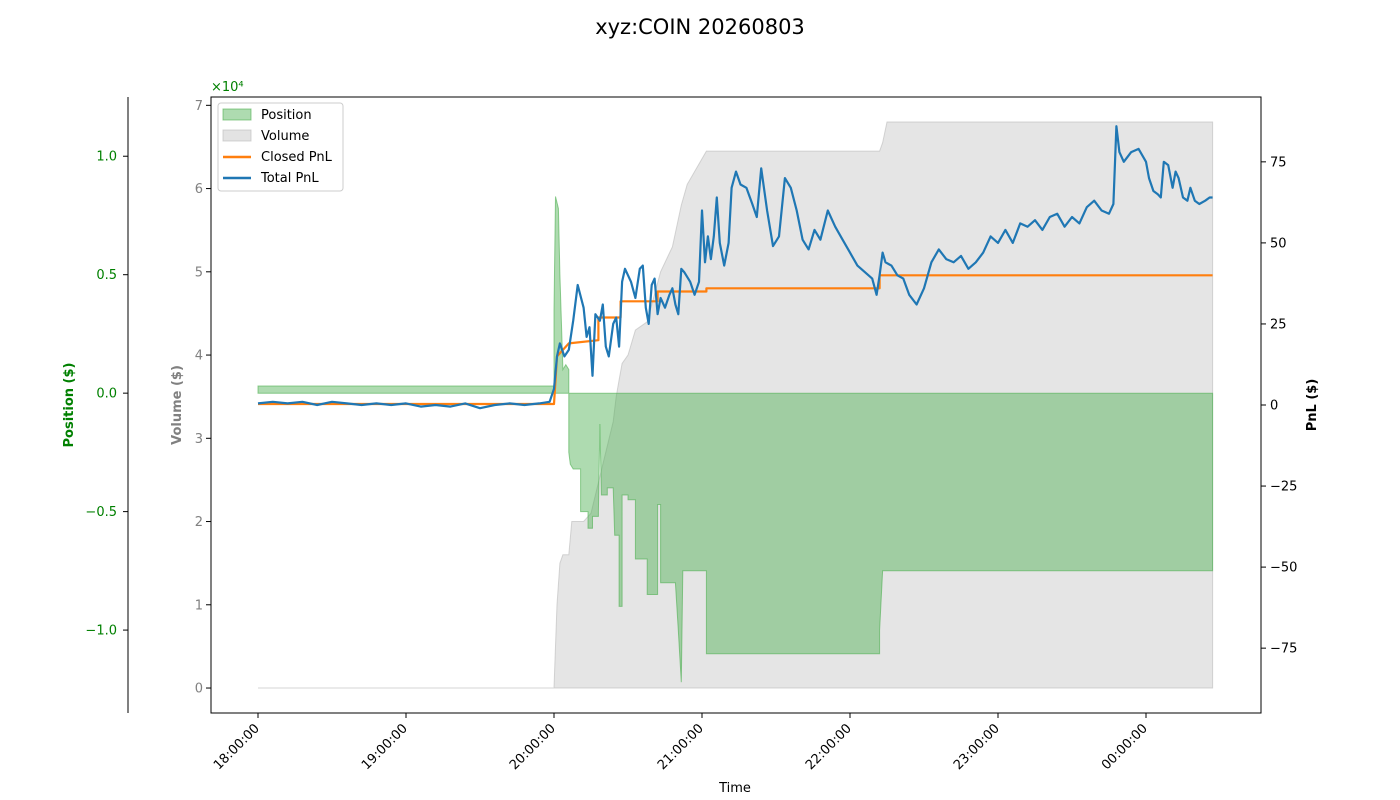 This screenshot has width=1400, height=800. What do you see at coordinates (289, 178) in the screenshot?
I see `legend-label-total-pnl: Total PnL` at bounding box center [289, 178].